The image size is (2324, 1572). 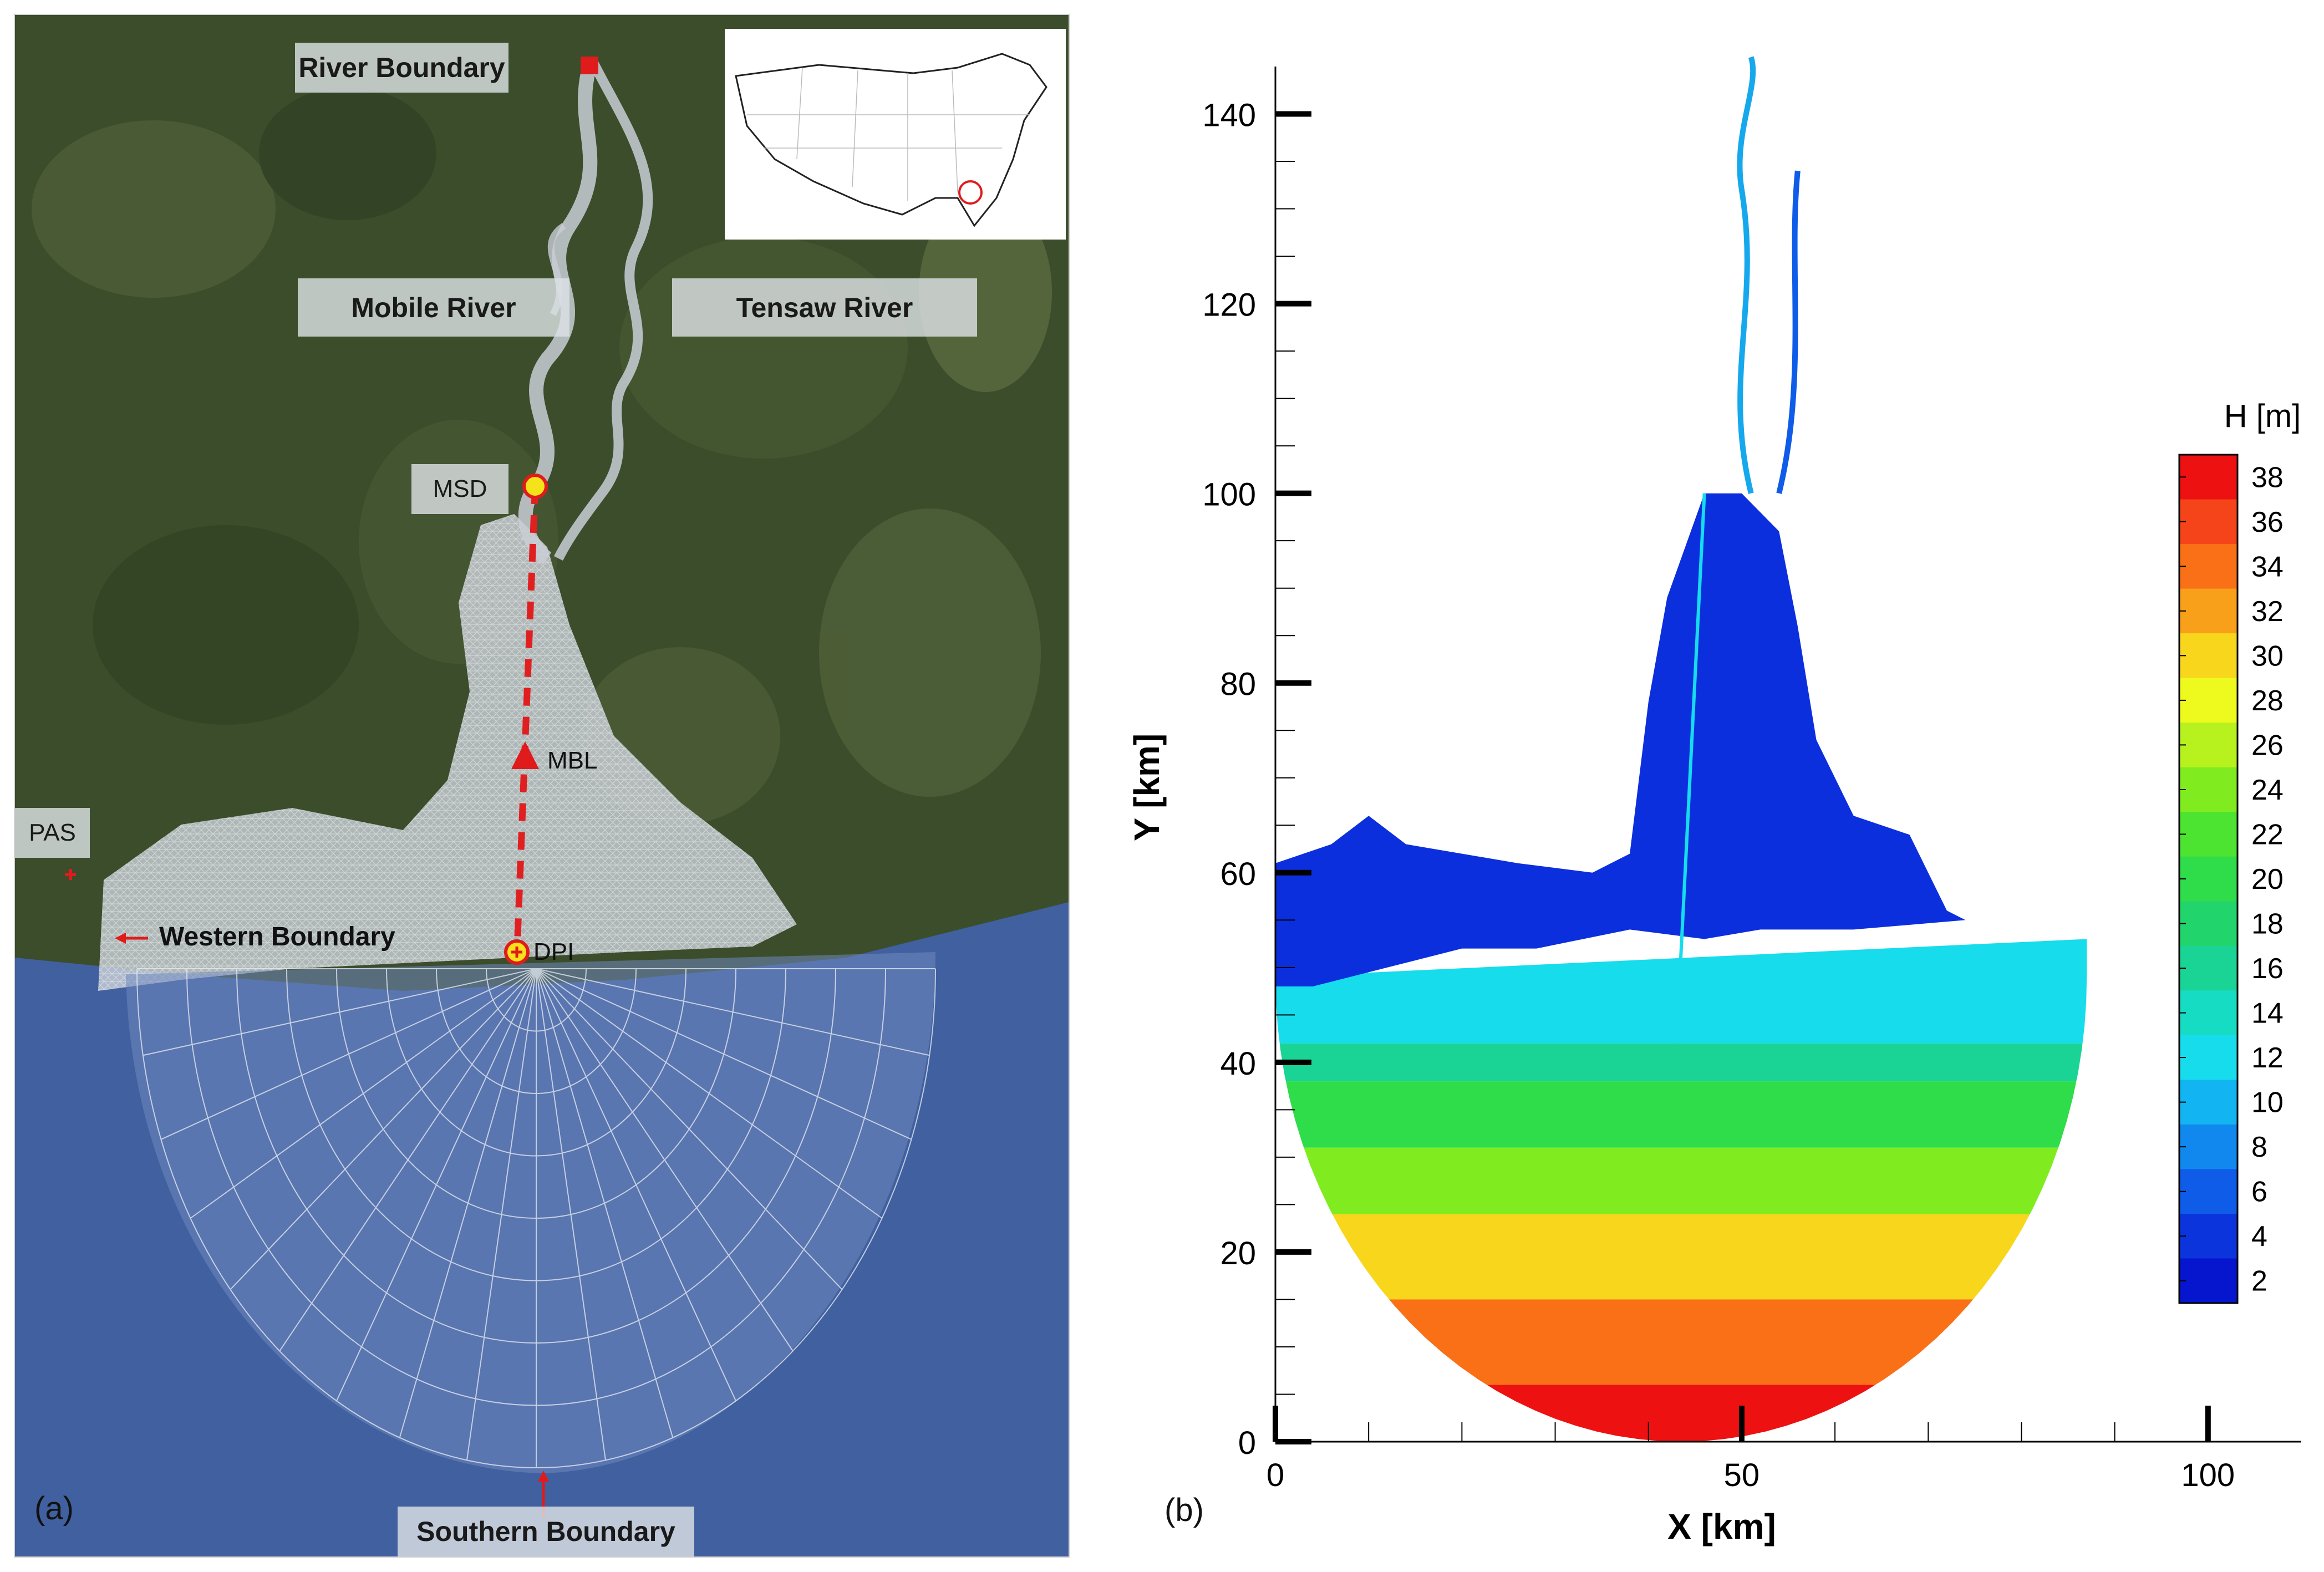 What do you see at coordinates (459, 489) in the screenshot?
I see `msd-label: MSD` at bounding box center [459, 489].